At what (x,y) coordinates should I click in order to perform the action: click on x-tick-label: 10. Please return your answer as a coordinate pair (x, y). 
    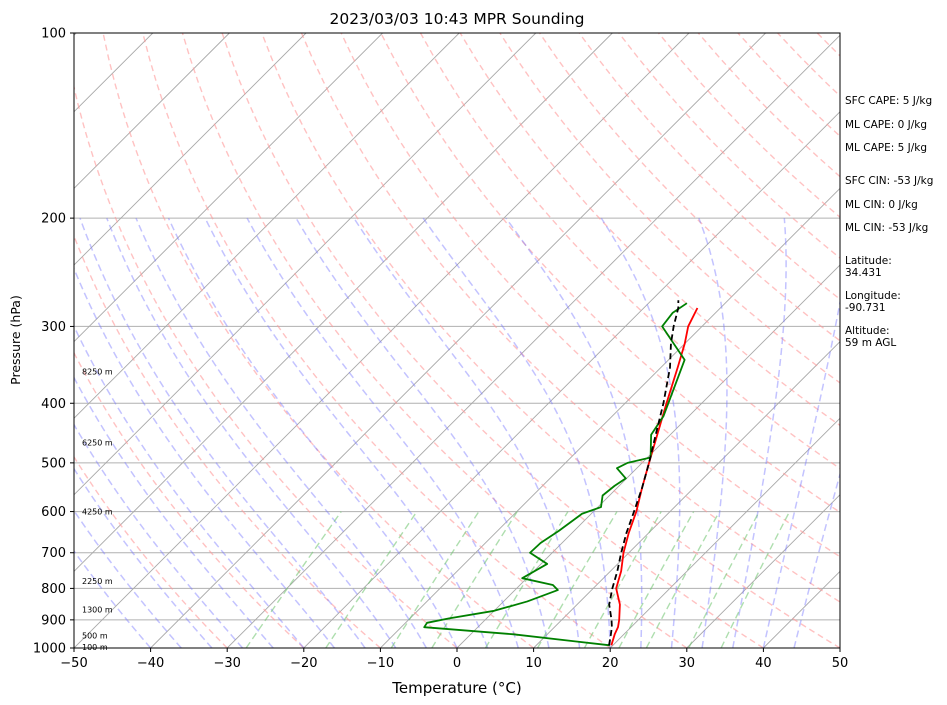
    Looking at the image, I should click on (533, 663).